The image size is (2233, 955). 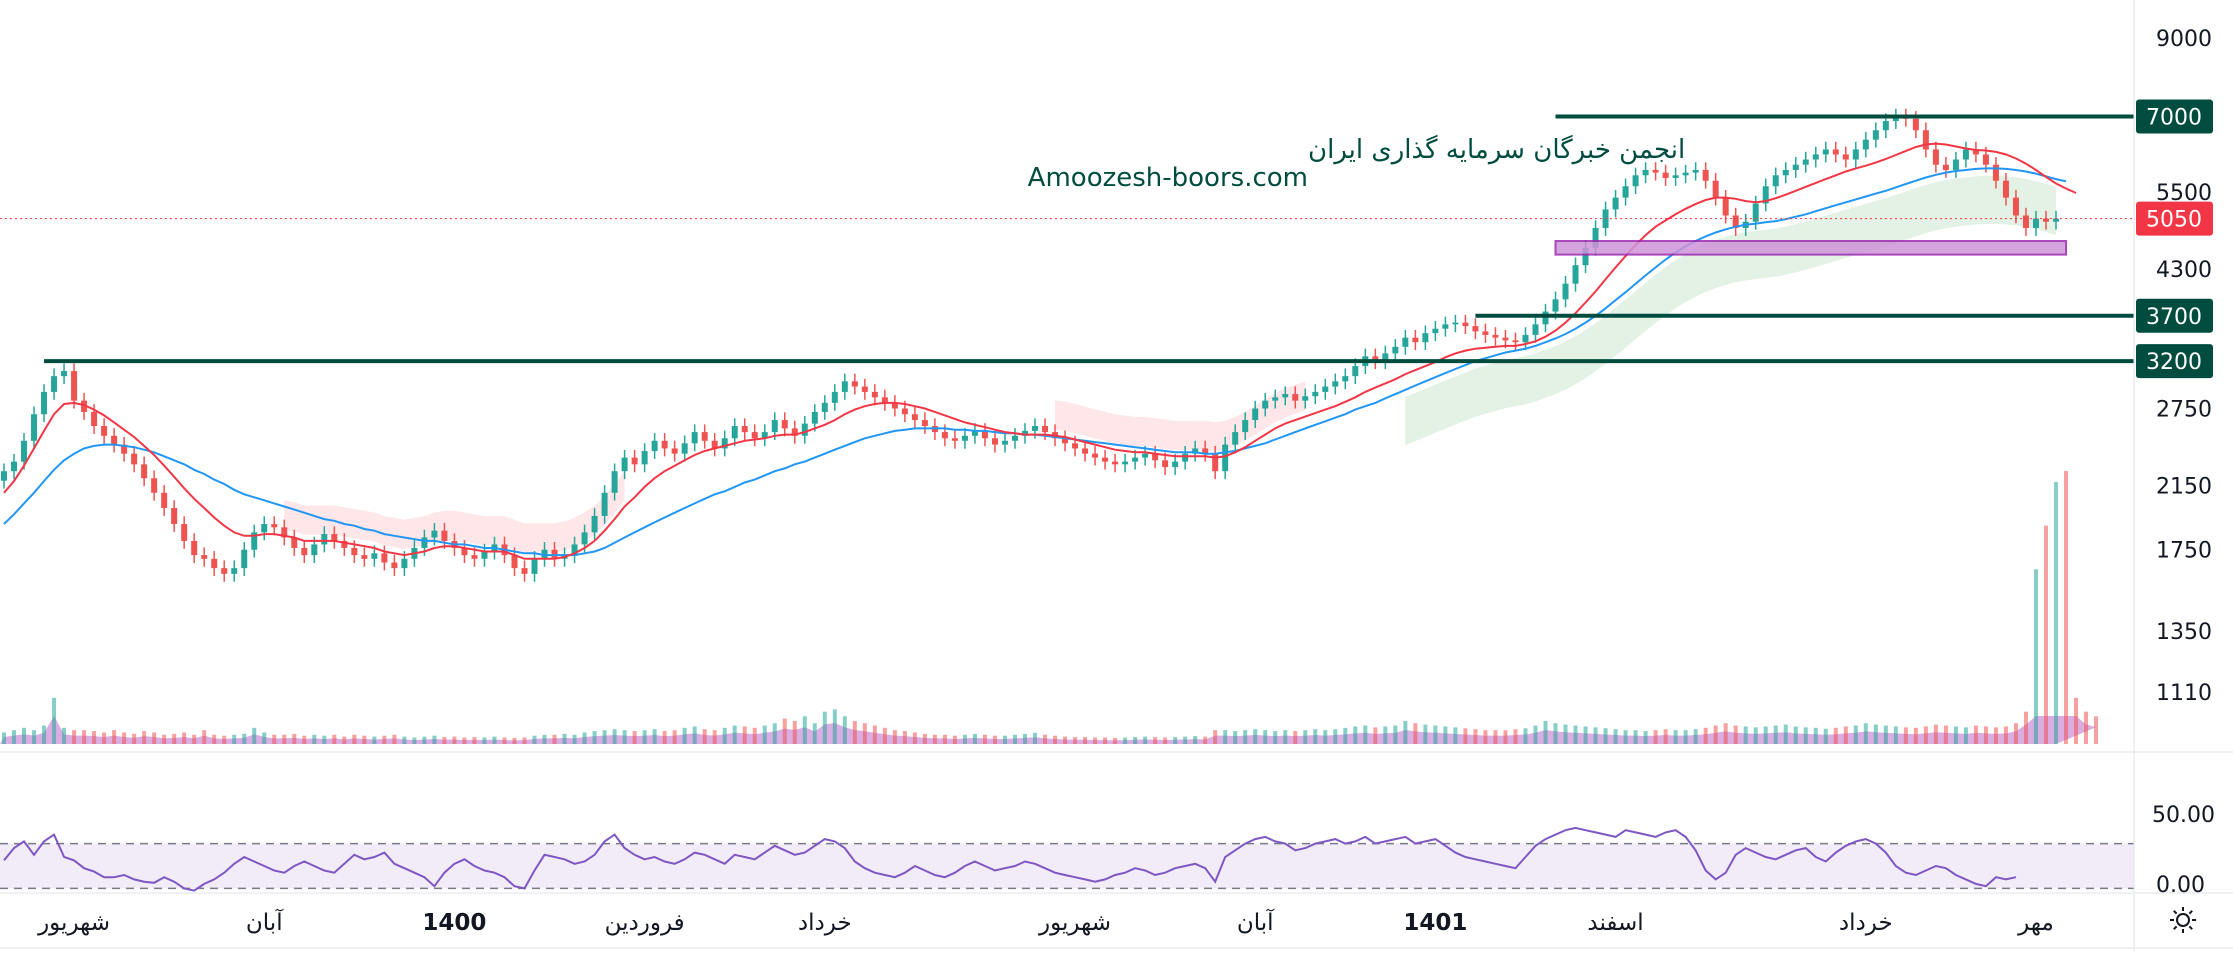 What do you see at coordinates (2180, 885) in the screenshot?
I see `rsi-tick-0: 0.00` at bounding box center [2180, 885].